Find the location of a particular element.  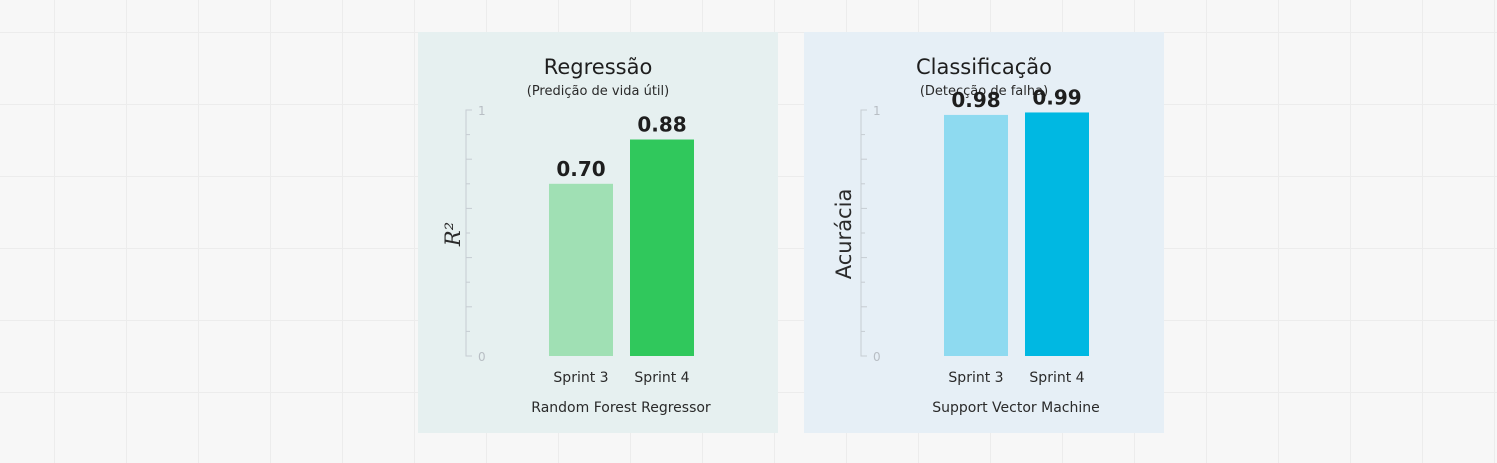

model-label: Random Forest Regressor is located at coordinates (621, 408).